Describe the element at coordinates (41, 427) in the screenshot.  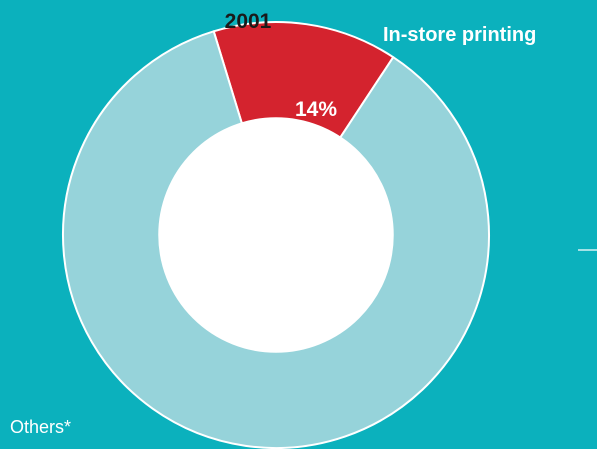
I see `legend-label-others: Others*` at that location.